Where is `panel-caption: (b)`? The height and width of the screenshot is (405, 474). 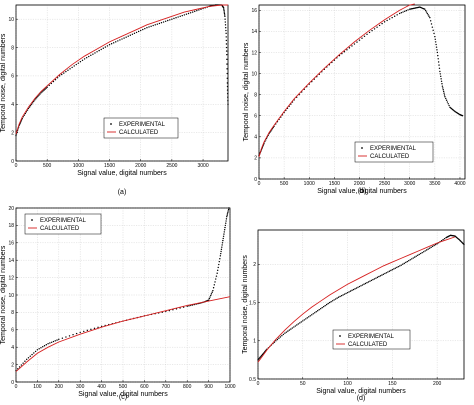
panel-caption: (b) is located at coordinates (362, 191).